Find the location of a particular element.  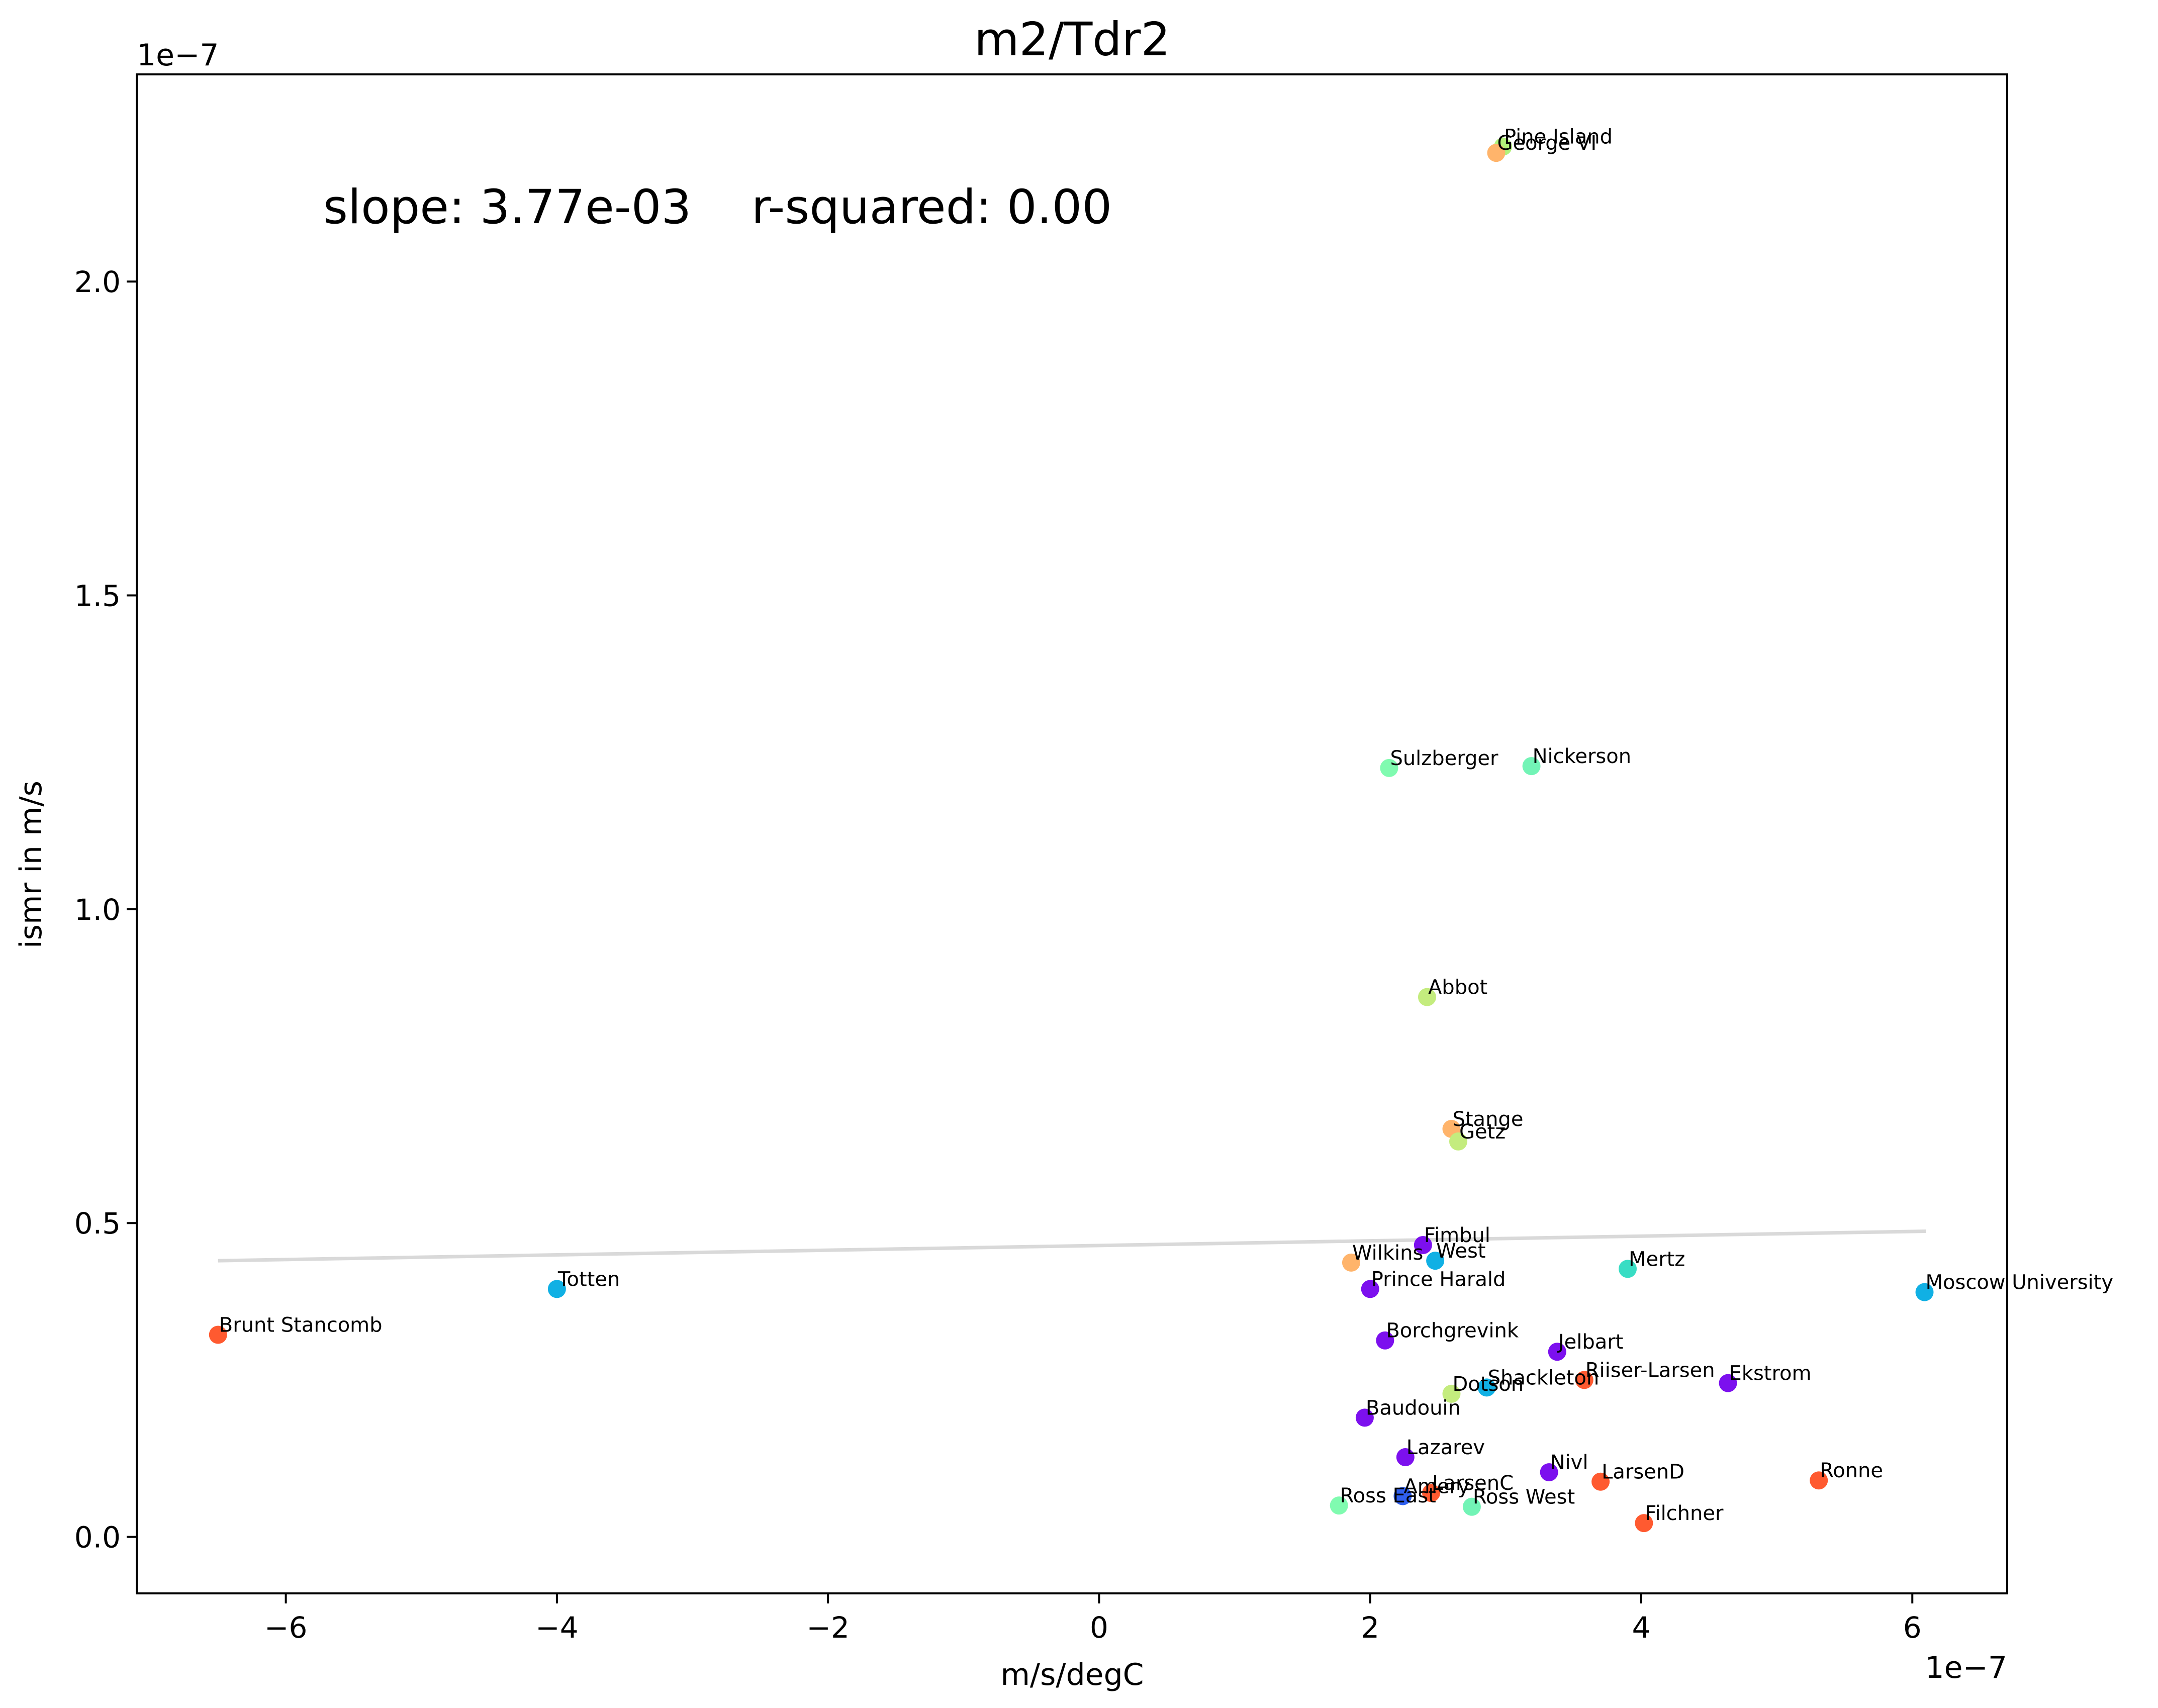

x-tick-label: −4 is located at coordinates (557, 1627).